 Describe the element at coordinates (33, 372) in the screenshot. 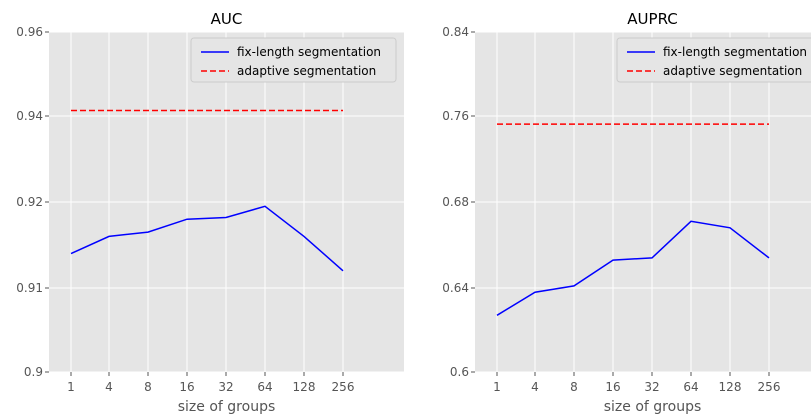

I see `y-tick-label: 0.9` at that location.